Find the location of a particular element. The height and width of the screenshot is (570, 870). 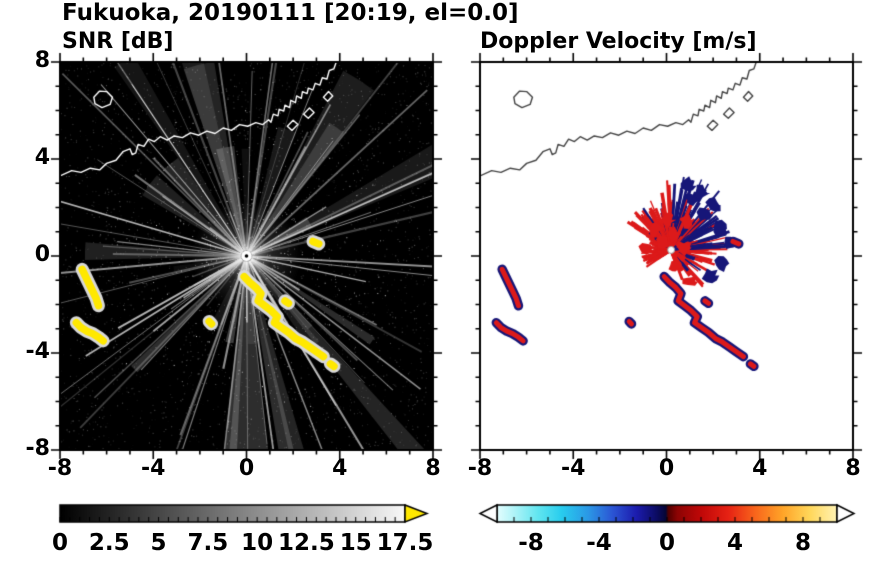

page-title: Fukuoka, 20190111 [20:19, el=0.0] is located at coordinates (290, 13).